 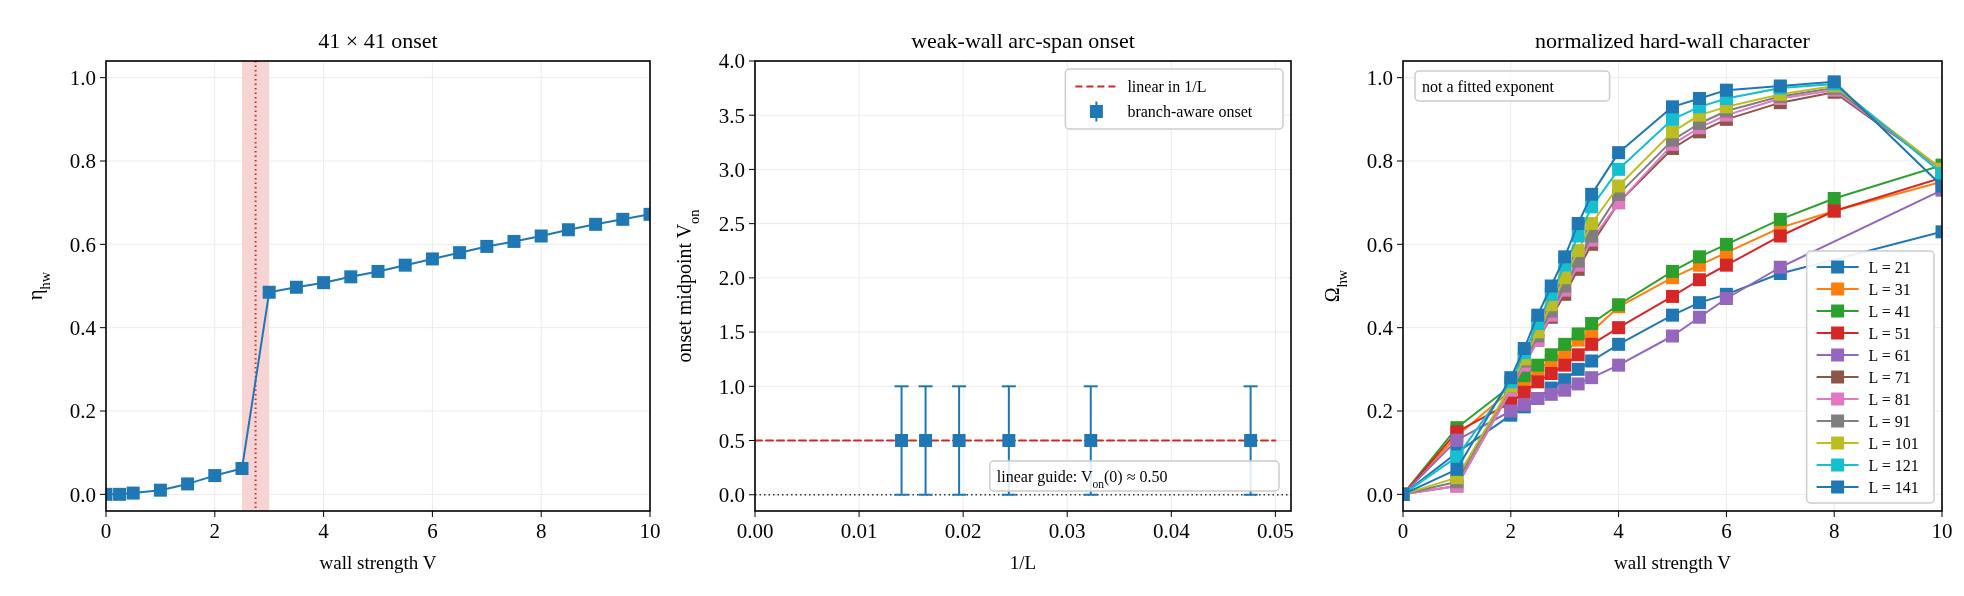 I want to click on chart-title: weak-wall arc-span onset, so click(x=1023, y=40).